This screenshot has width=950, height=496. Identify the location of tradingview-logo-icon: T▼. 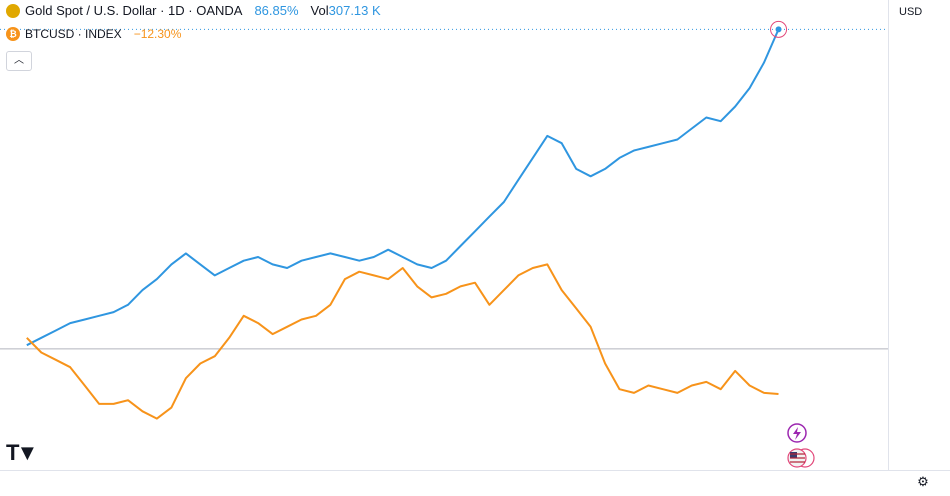
(22, 452).